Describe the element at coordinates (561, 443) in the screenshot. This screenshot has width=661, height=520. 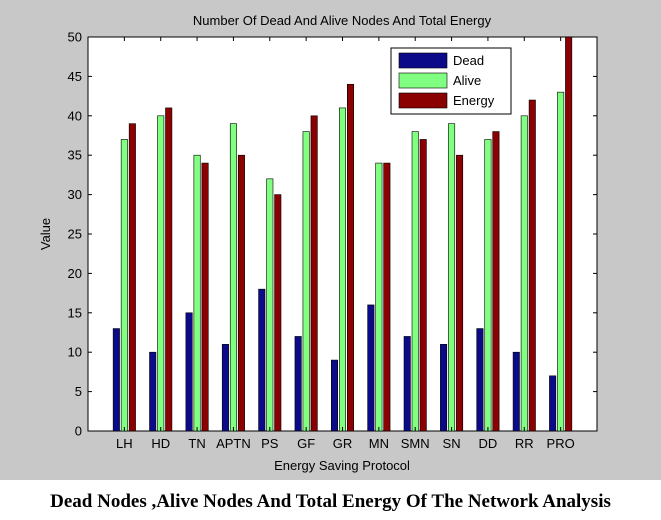
I see `x-tick-label: PRO` at that location.